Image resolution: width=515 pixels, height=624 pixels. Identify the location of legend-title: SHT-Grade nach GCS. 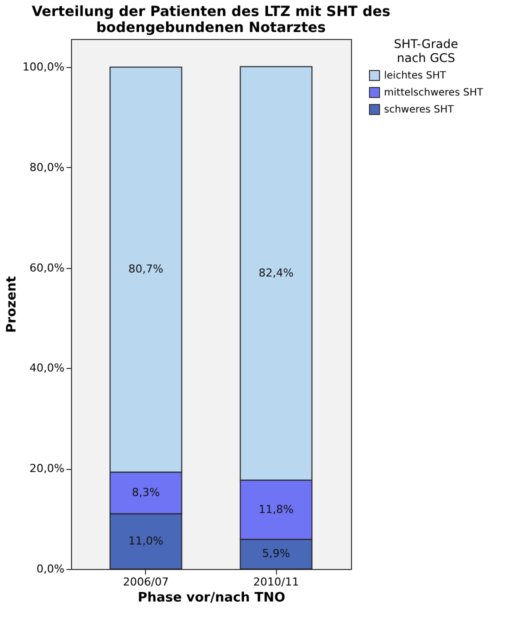
(426, 51).